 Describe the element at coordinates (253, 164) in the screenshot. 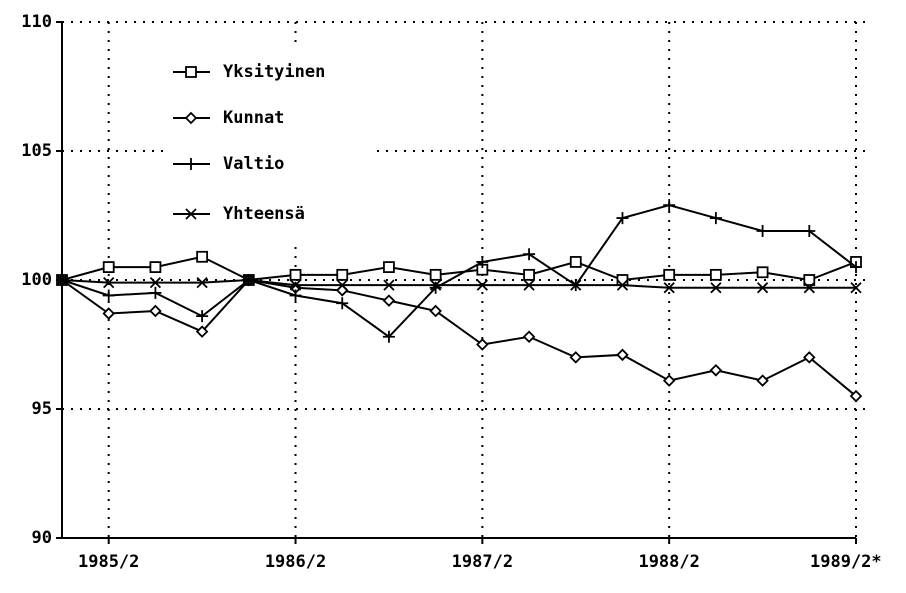

I see `legend-label: Valtio` at that location.